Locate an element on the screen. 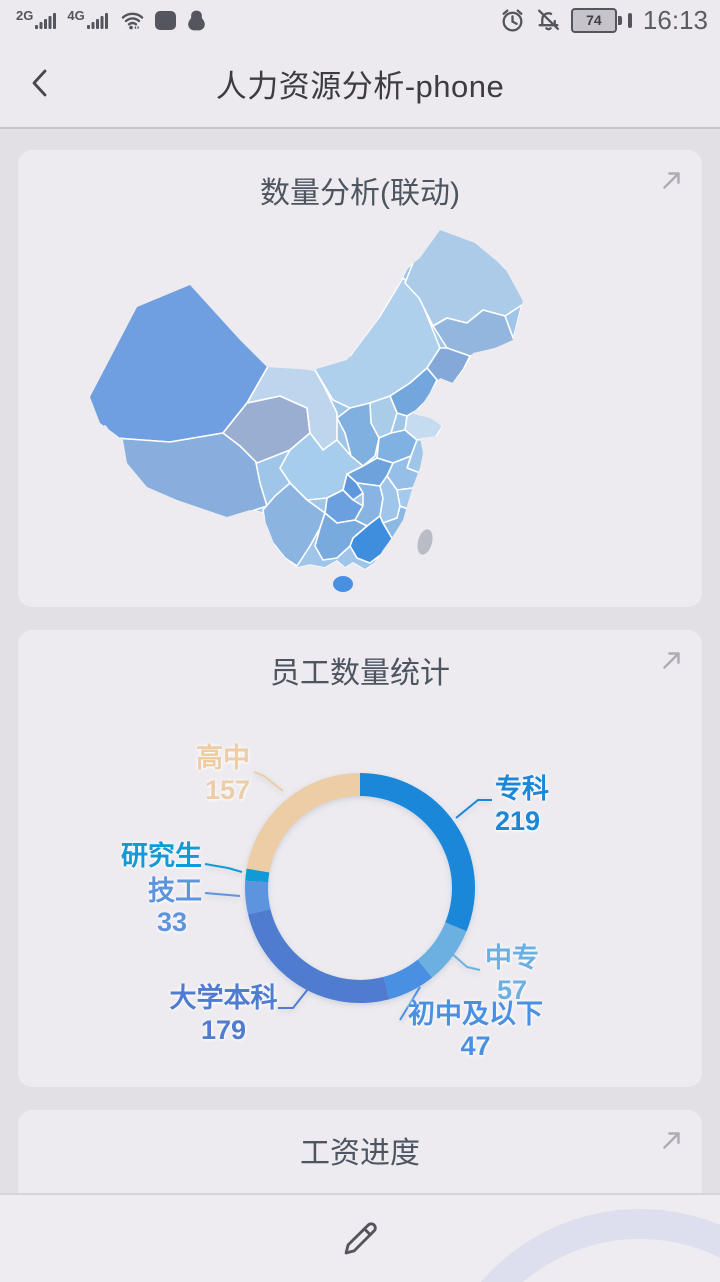  battery-icon: 74 is located at coordinates (601, 20).